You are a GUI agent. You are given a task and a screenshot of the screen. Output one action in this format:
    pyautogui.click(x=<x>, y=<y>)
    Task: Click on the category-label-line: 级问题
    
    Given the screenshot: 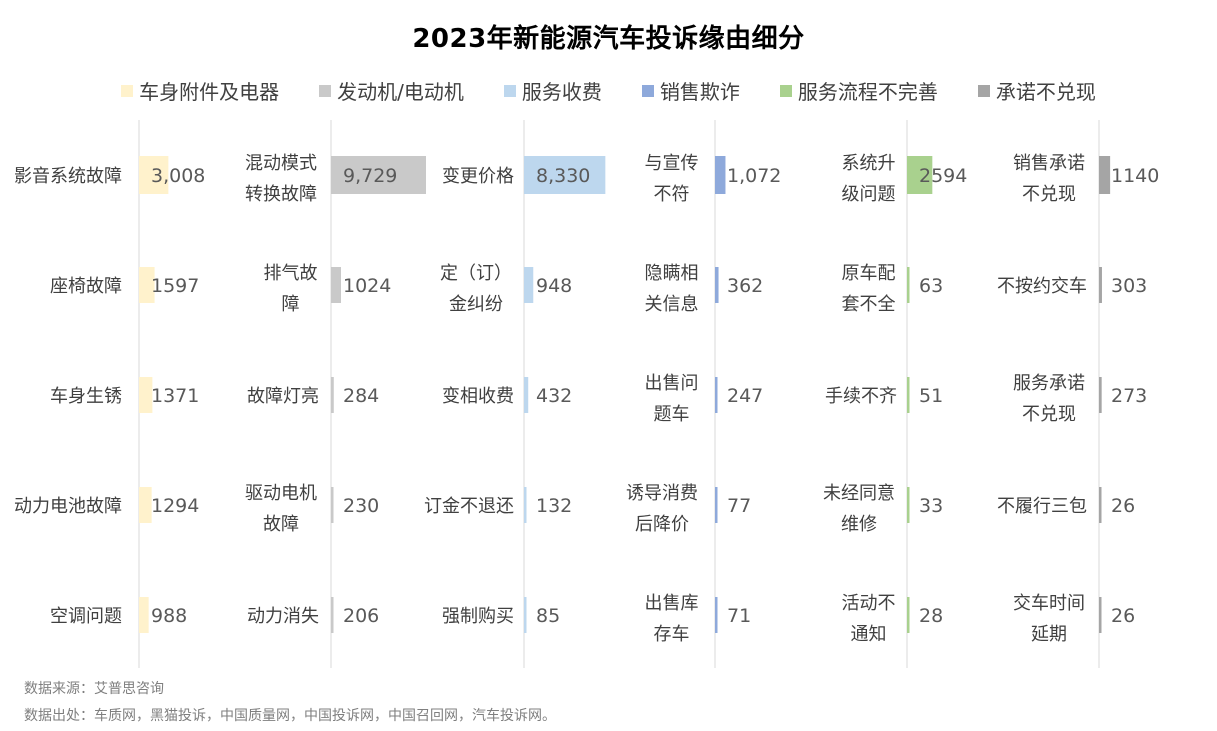 What is the action you would take?
    pyautogui.click(x=869, y=194)
    